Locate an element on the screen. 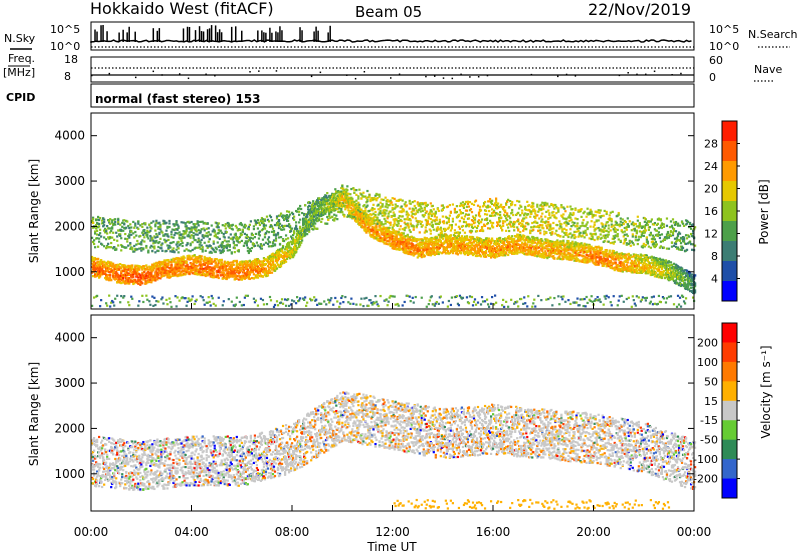  nave-tick-top: 60 is located at coordinates (716, 60).